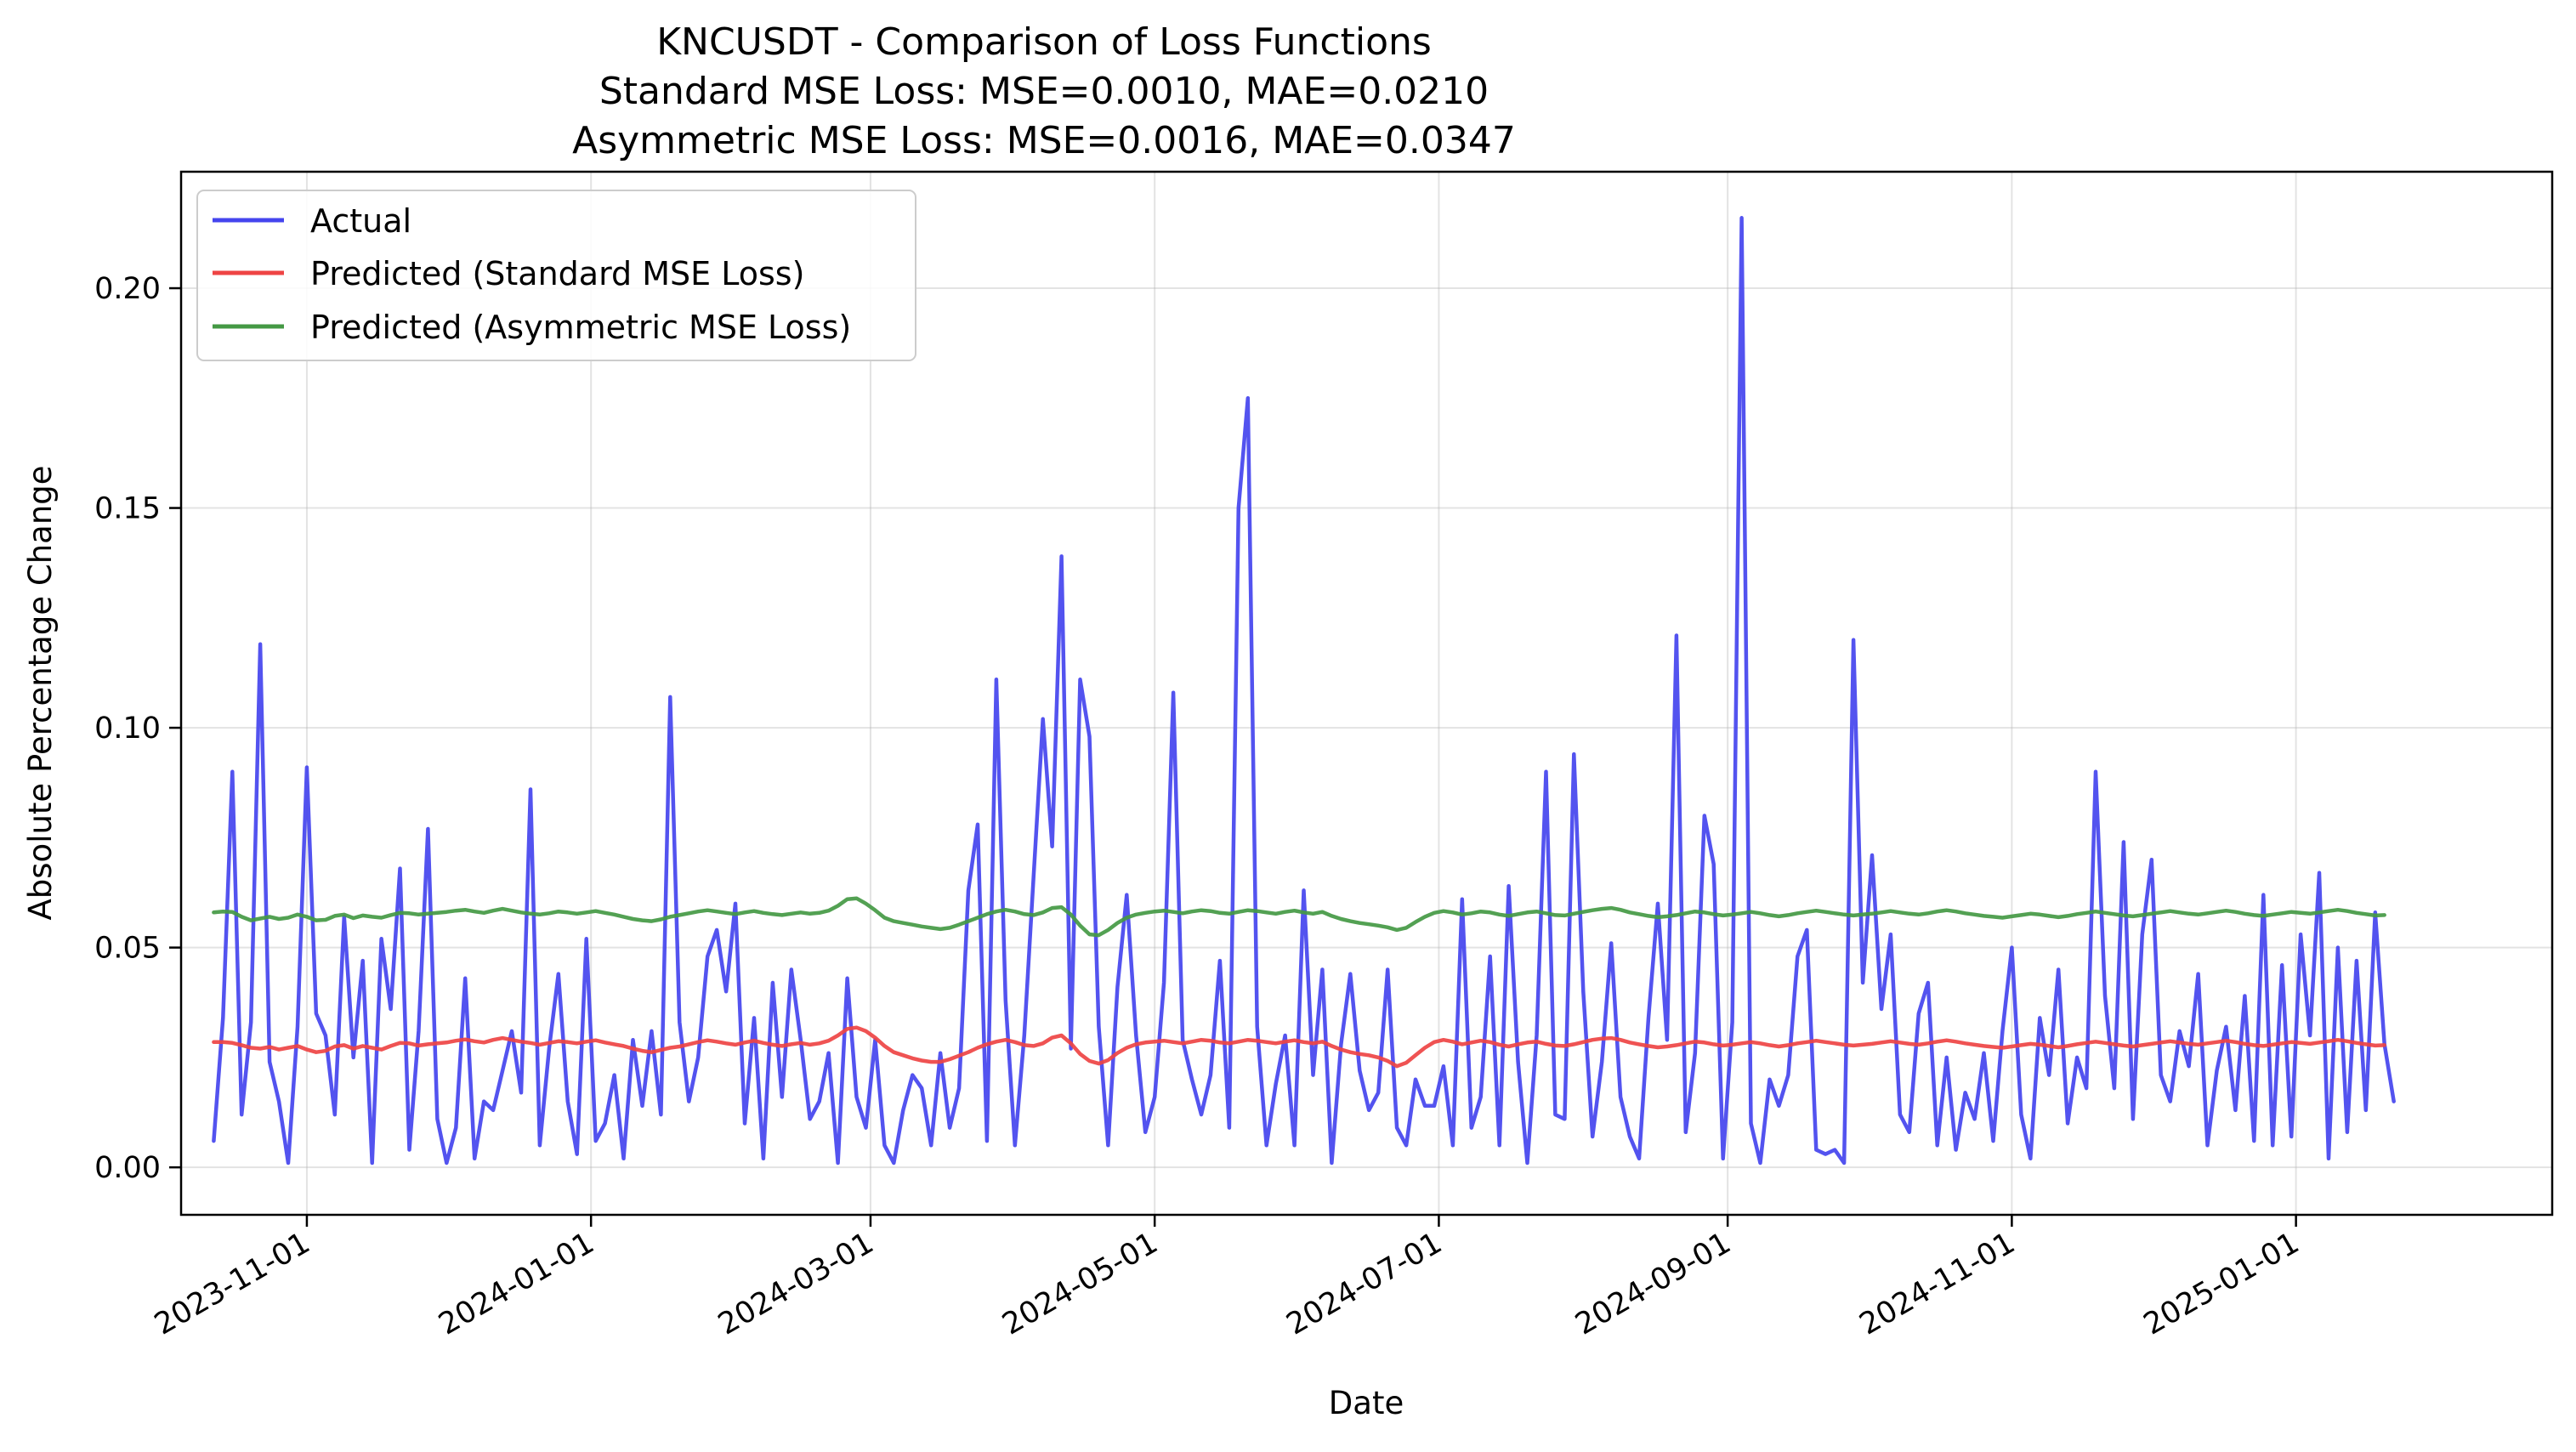 The width and height of the screenshot is (2576, 1452). Describe the element at coordinates (40, 692) in the screenshot. I see `y-axis-label: Absolute Percentage Change` at that location.